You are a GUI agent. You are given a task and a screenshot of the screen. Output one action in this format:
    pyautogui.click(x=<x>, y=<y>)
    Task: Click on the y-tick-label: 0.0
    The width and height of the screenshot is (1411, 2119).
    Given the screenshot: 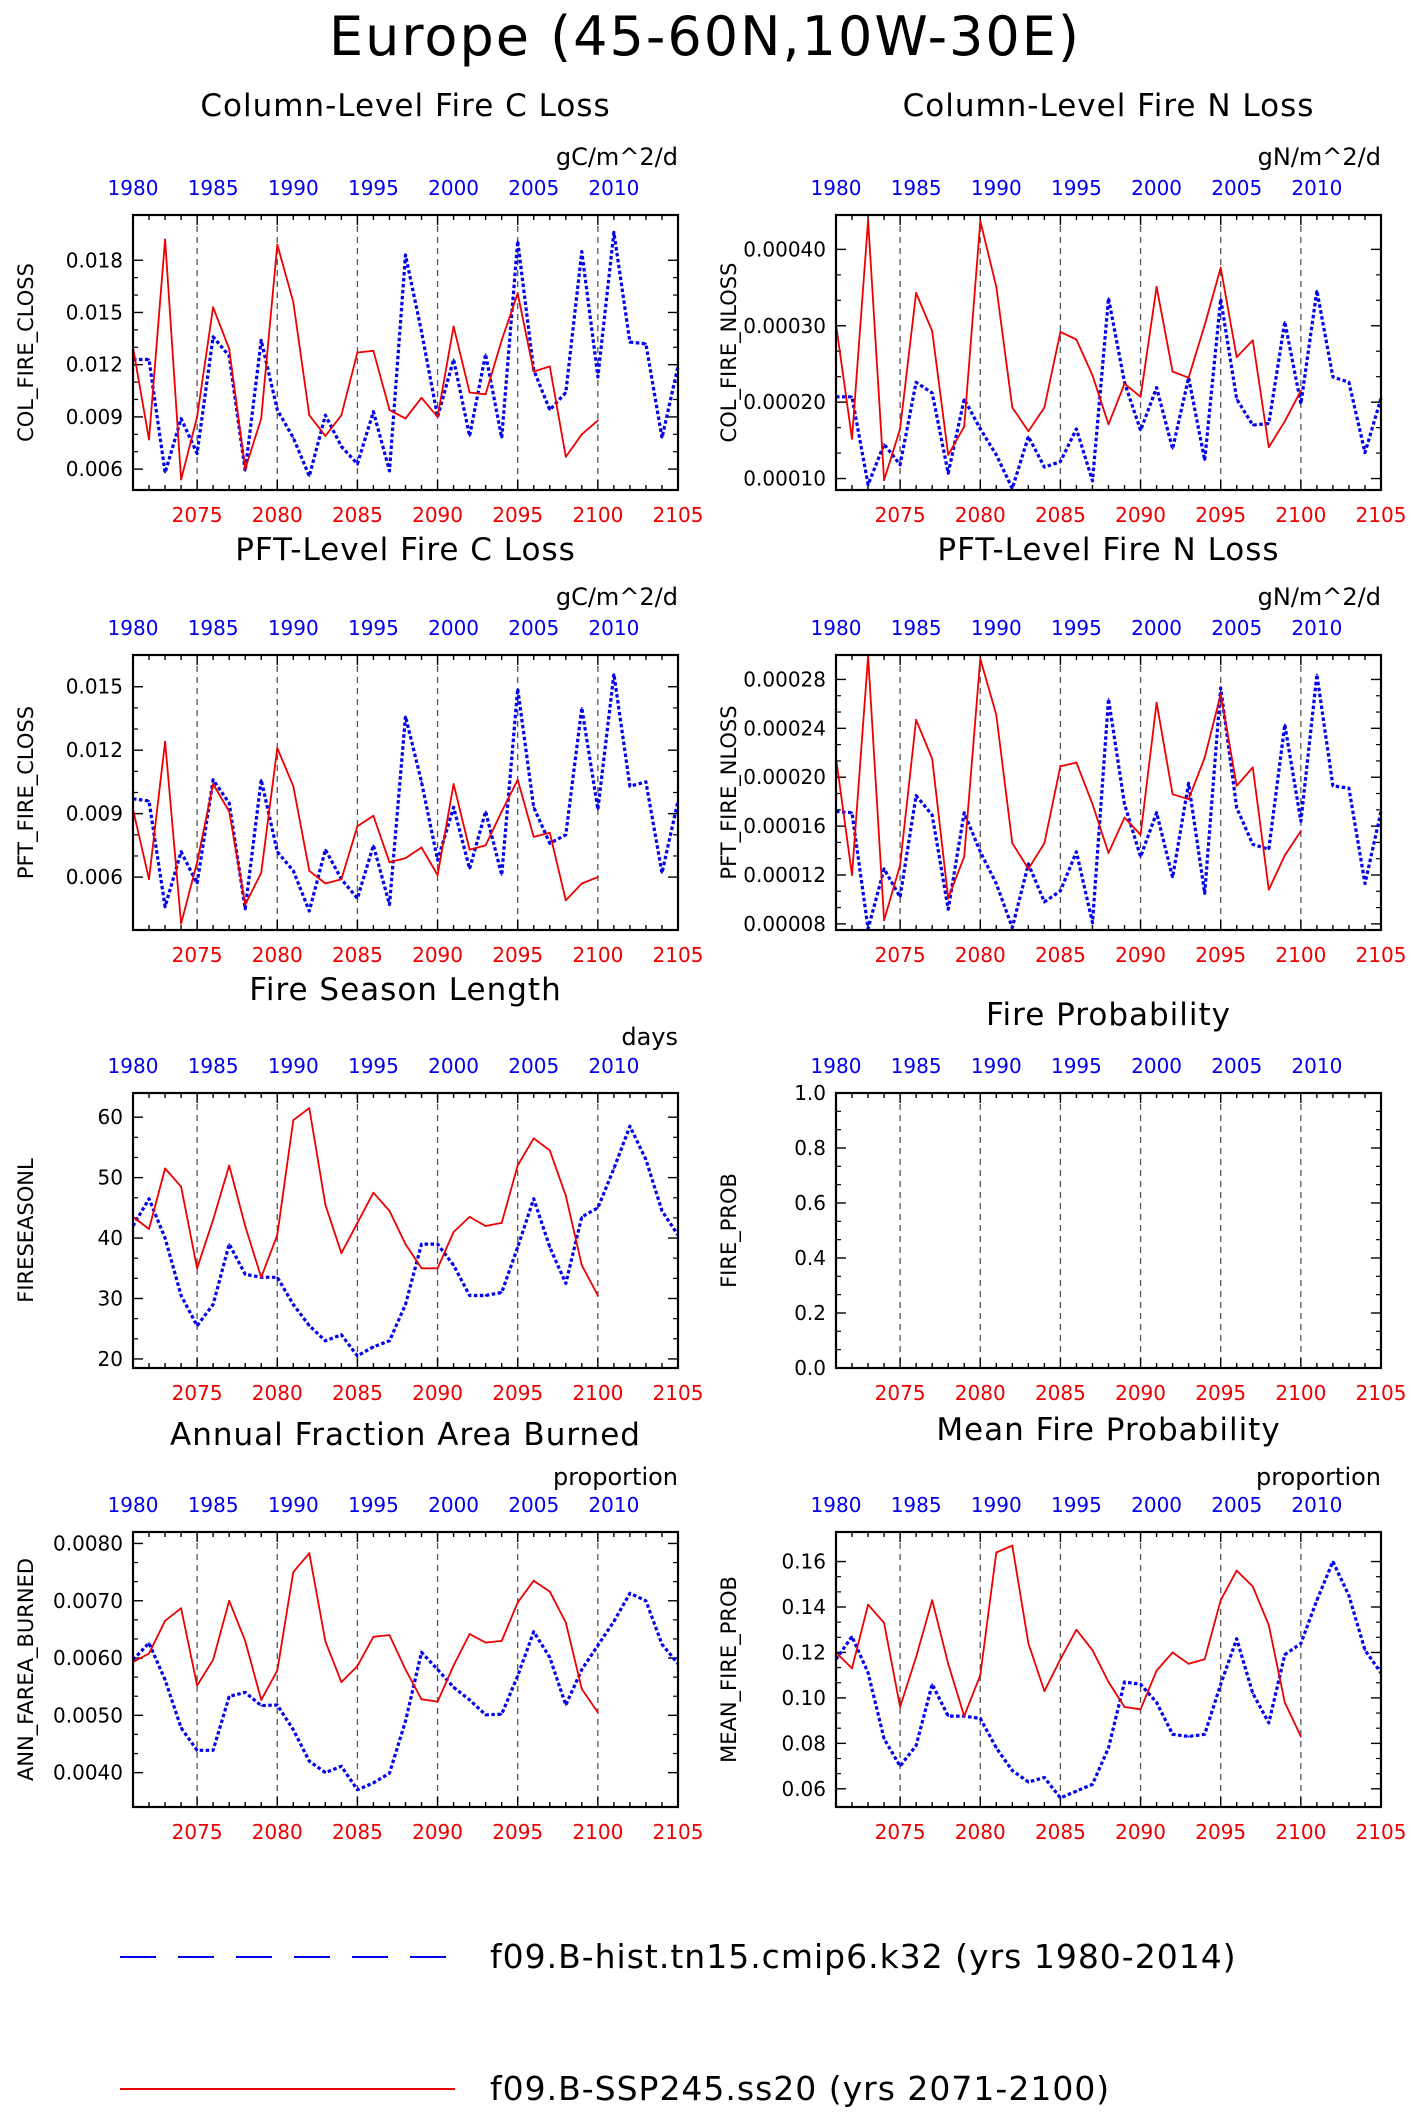 What is the action you would take?
    pyautogui.click(x=810, y=1368)
    